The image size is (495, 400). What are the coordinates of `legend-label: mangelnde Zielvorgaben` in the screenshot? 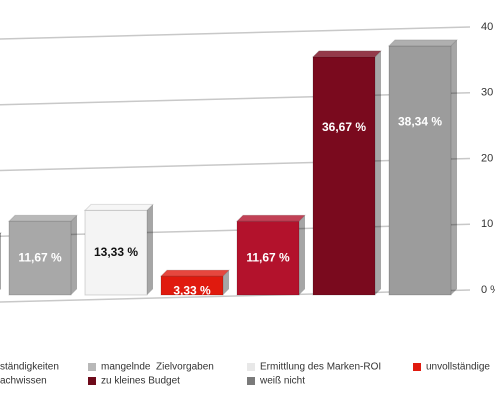 It's located at (157, 367).